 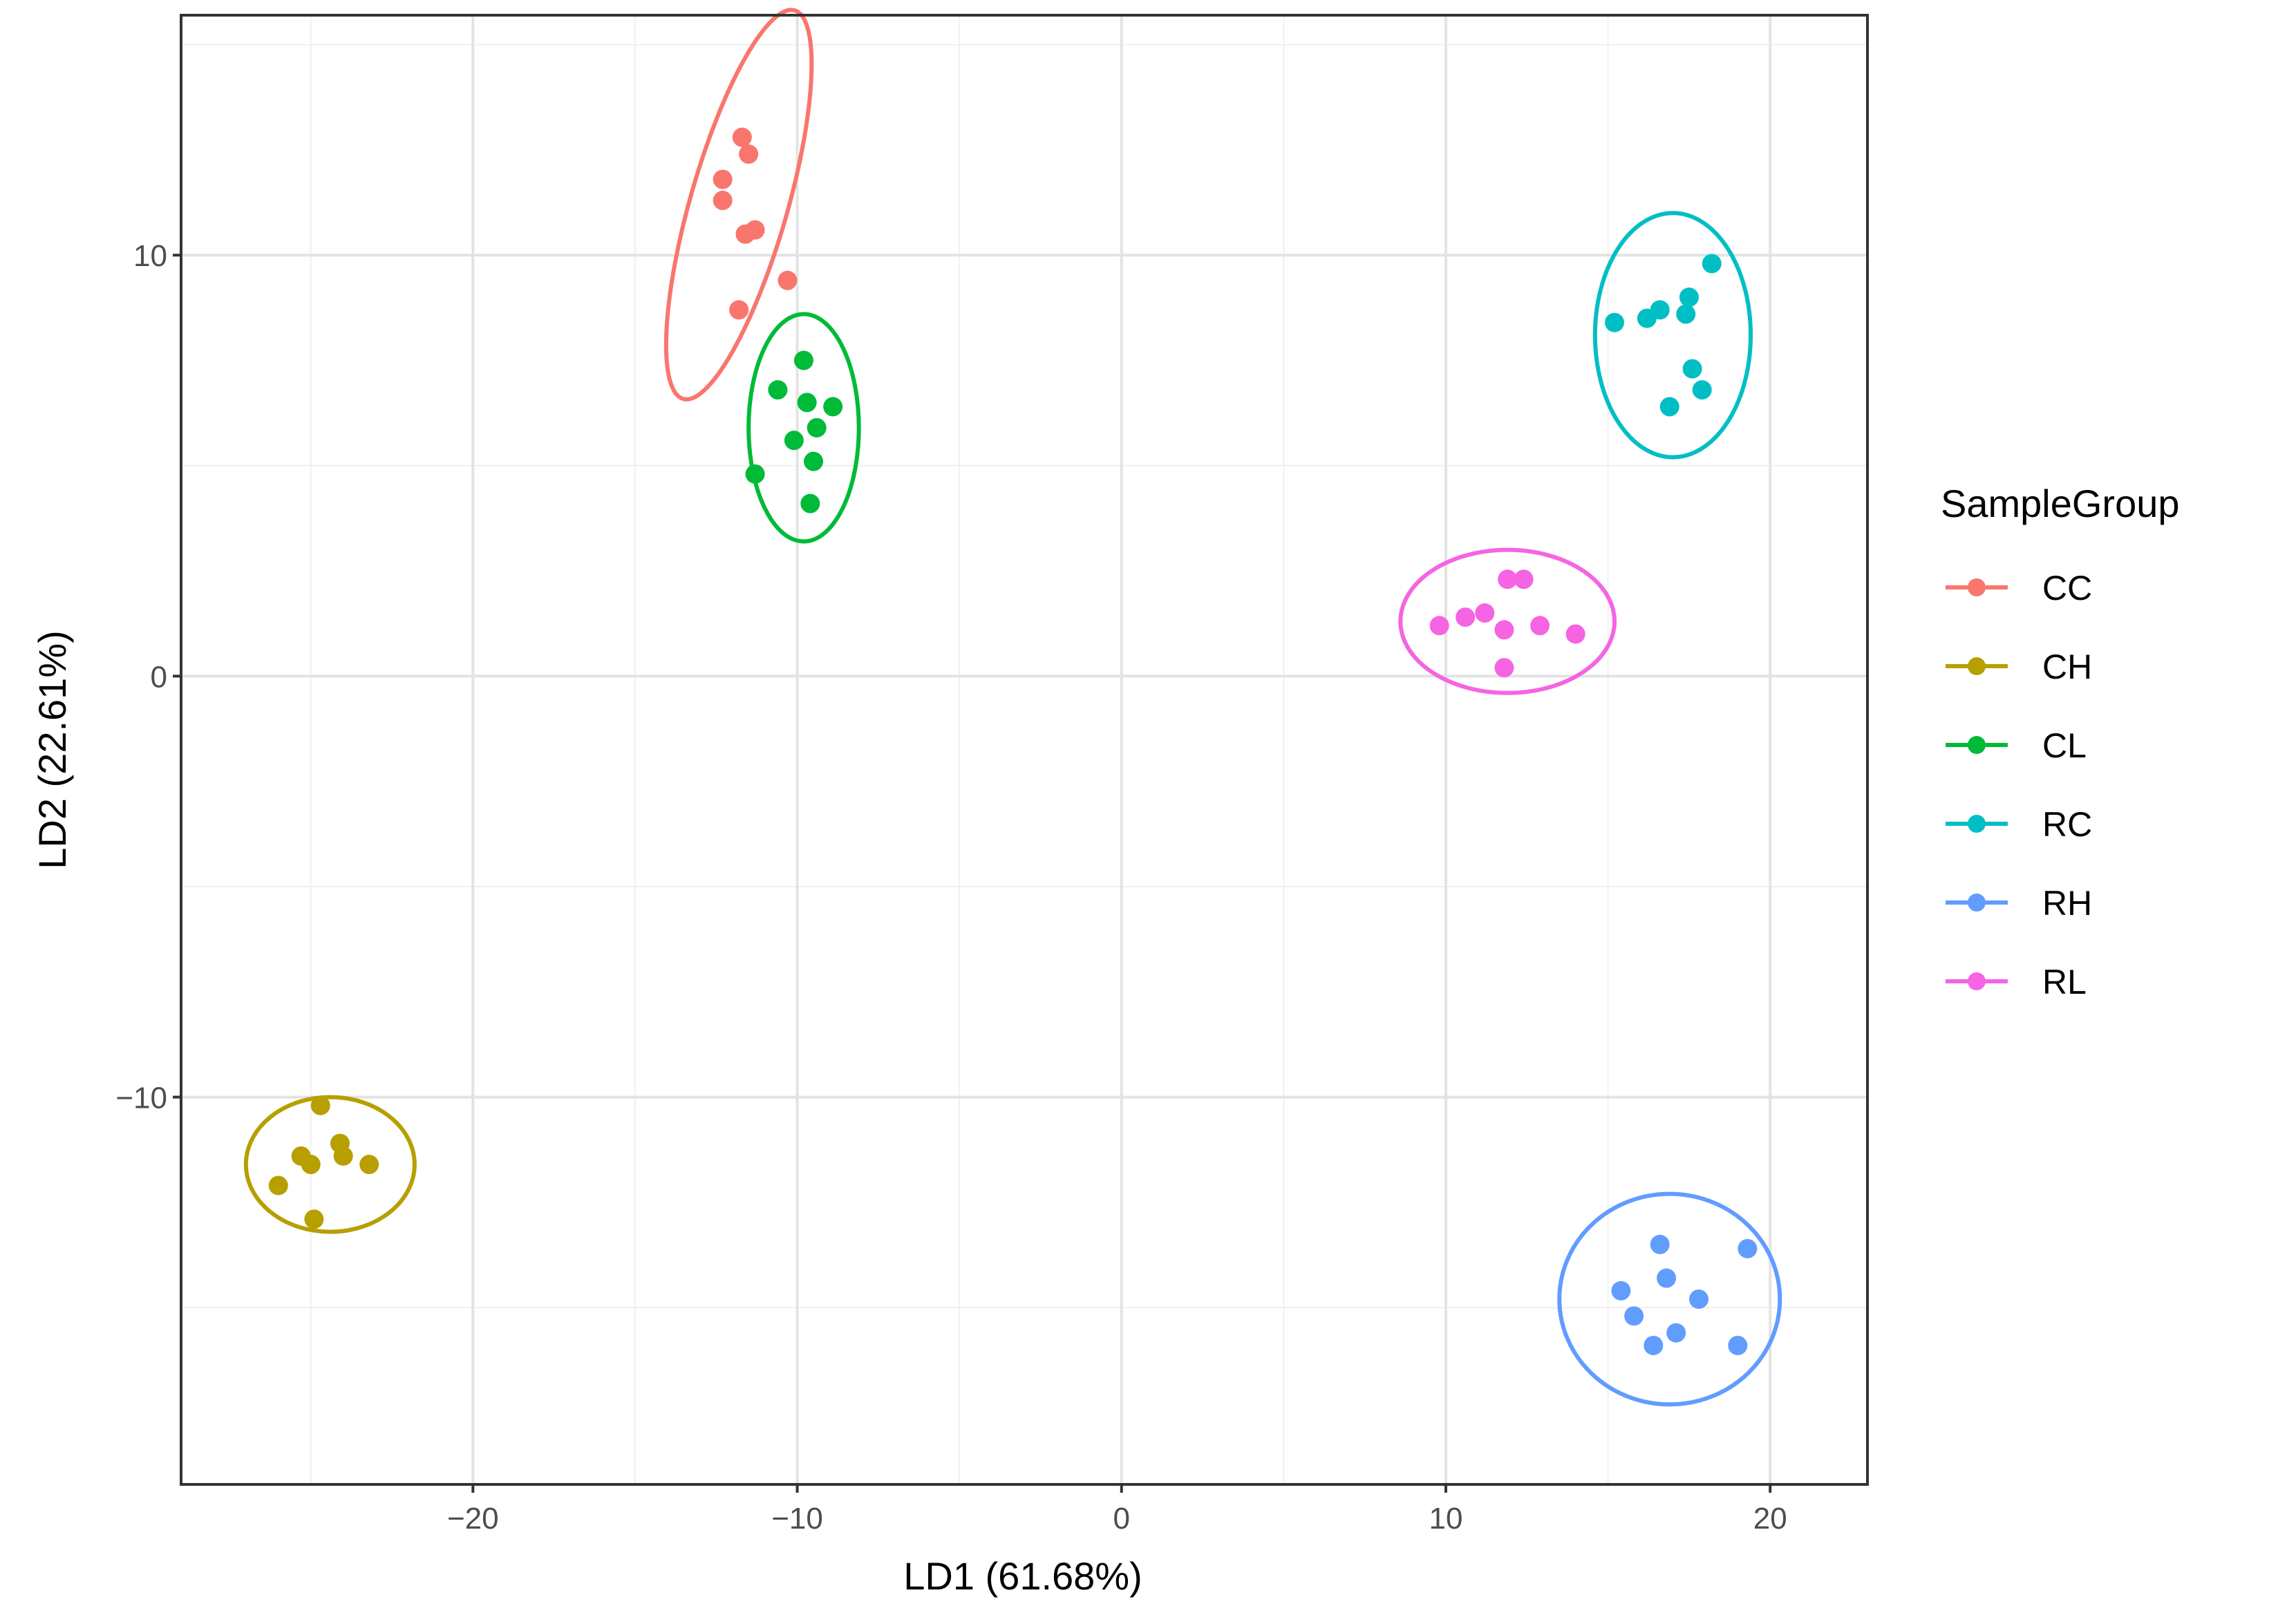 What do you see at coordinates (2067, 903) in the screenshot?
I see `legend-label-rh: RH` at bounding box center [2067, 903].